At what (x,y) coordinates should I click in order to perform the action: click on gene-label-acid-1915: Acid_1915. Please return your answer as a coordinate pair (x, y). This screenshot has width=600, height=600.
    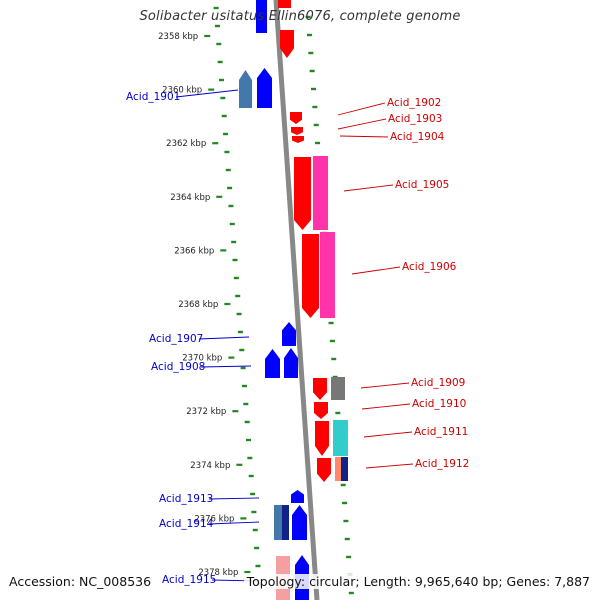
    Looking at the image, I should click on (189, 580).